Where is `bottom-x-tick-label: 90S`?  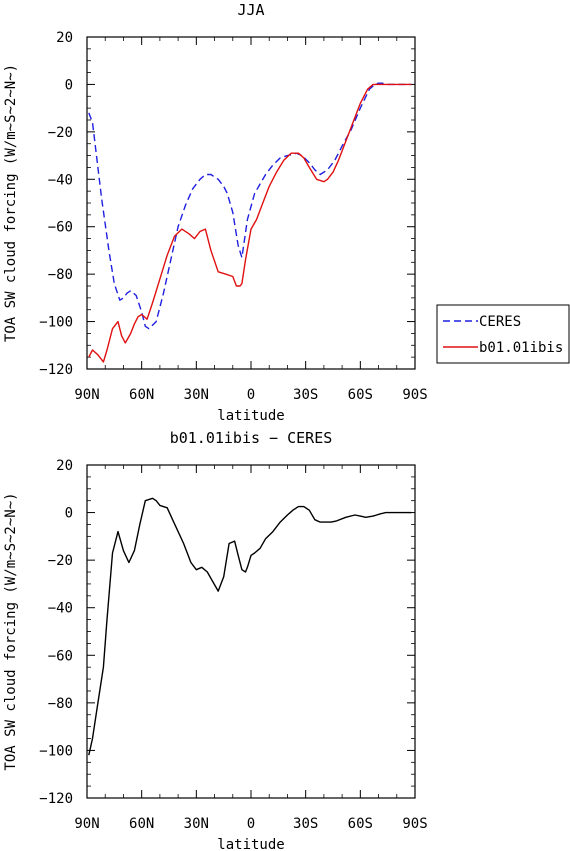
bottom-x-tick-label: 90S is located at coordinates (414, 824).